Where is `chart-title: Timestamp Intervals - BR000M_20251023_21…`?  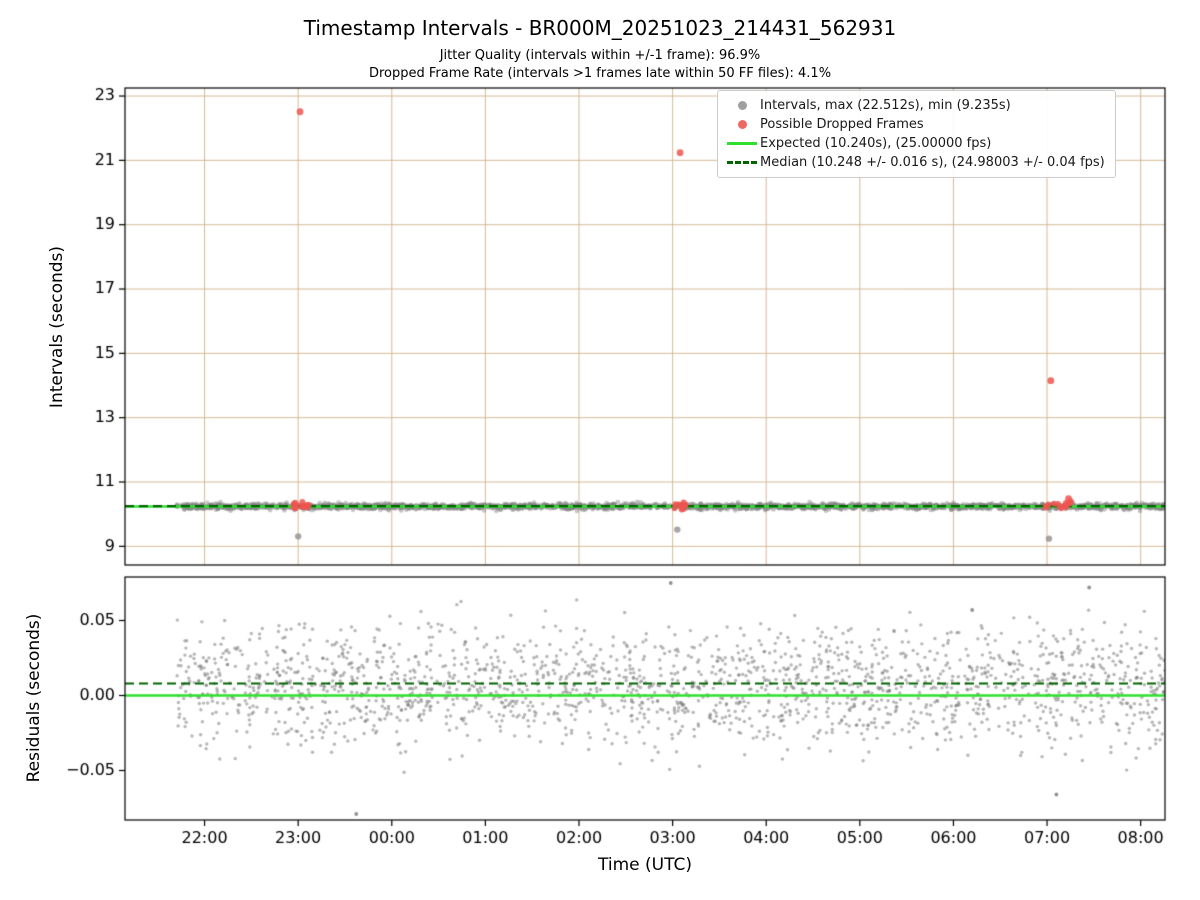
chart-title: Timestamp Intervals - BR000M_20251023_21… is located at coordinates (600, 28).